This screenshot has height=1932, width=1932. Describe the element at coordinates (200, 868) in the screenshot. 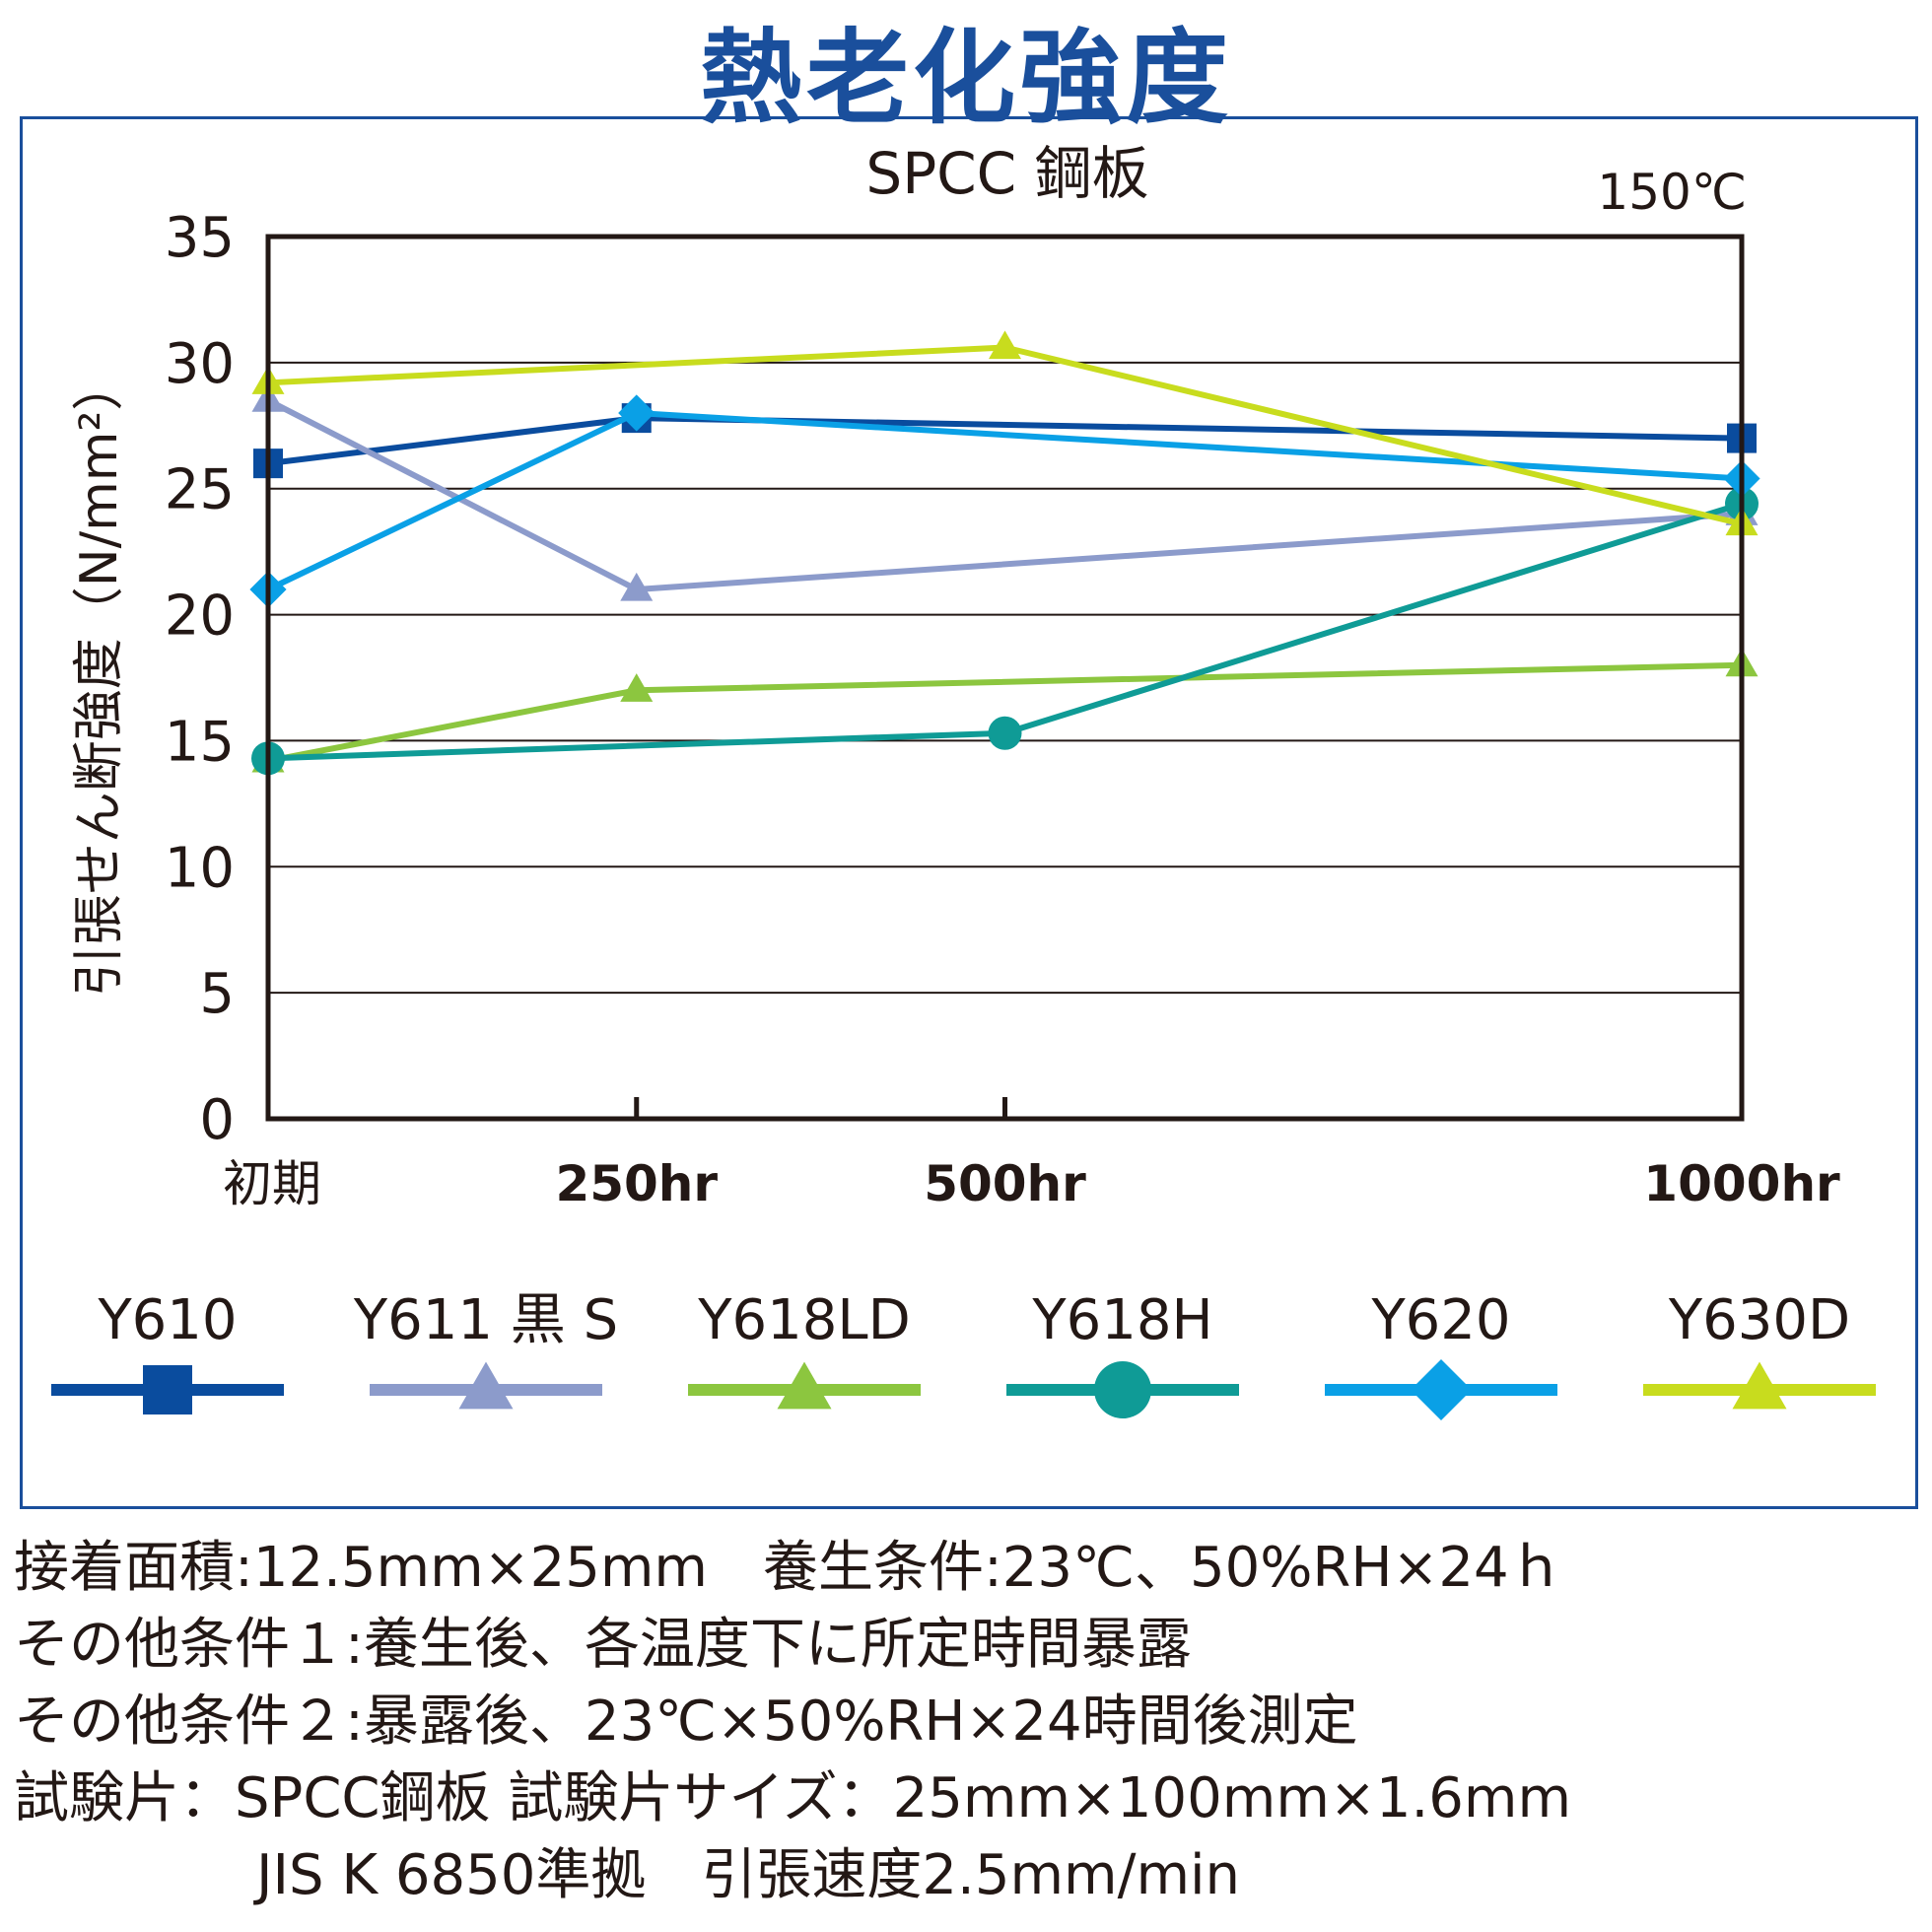

I see `y-tick-label: 10` at that location.